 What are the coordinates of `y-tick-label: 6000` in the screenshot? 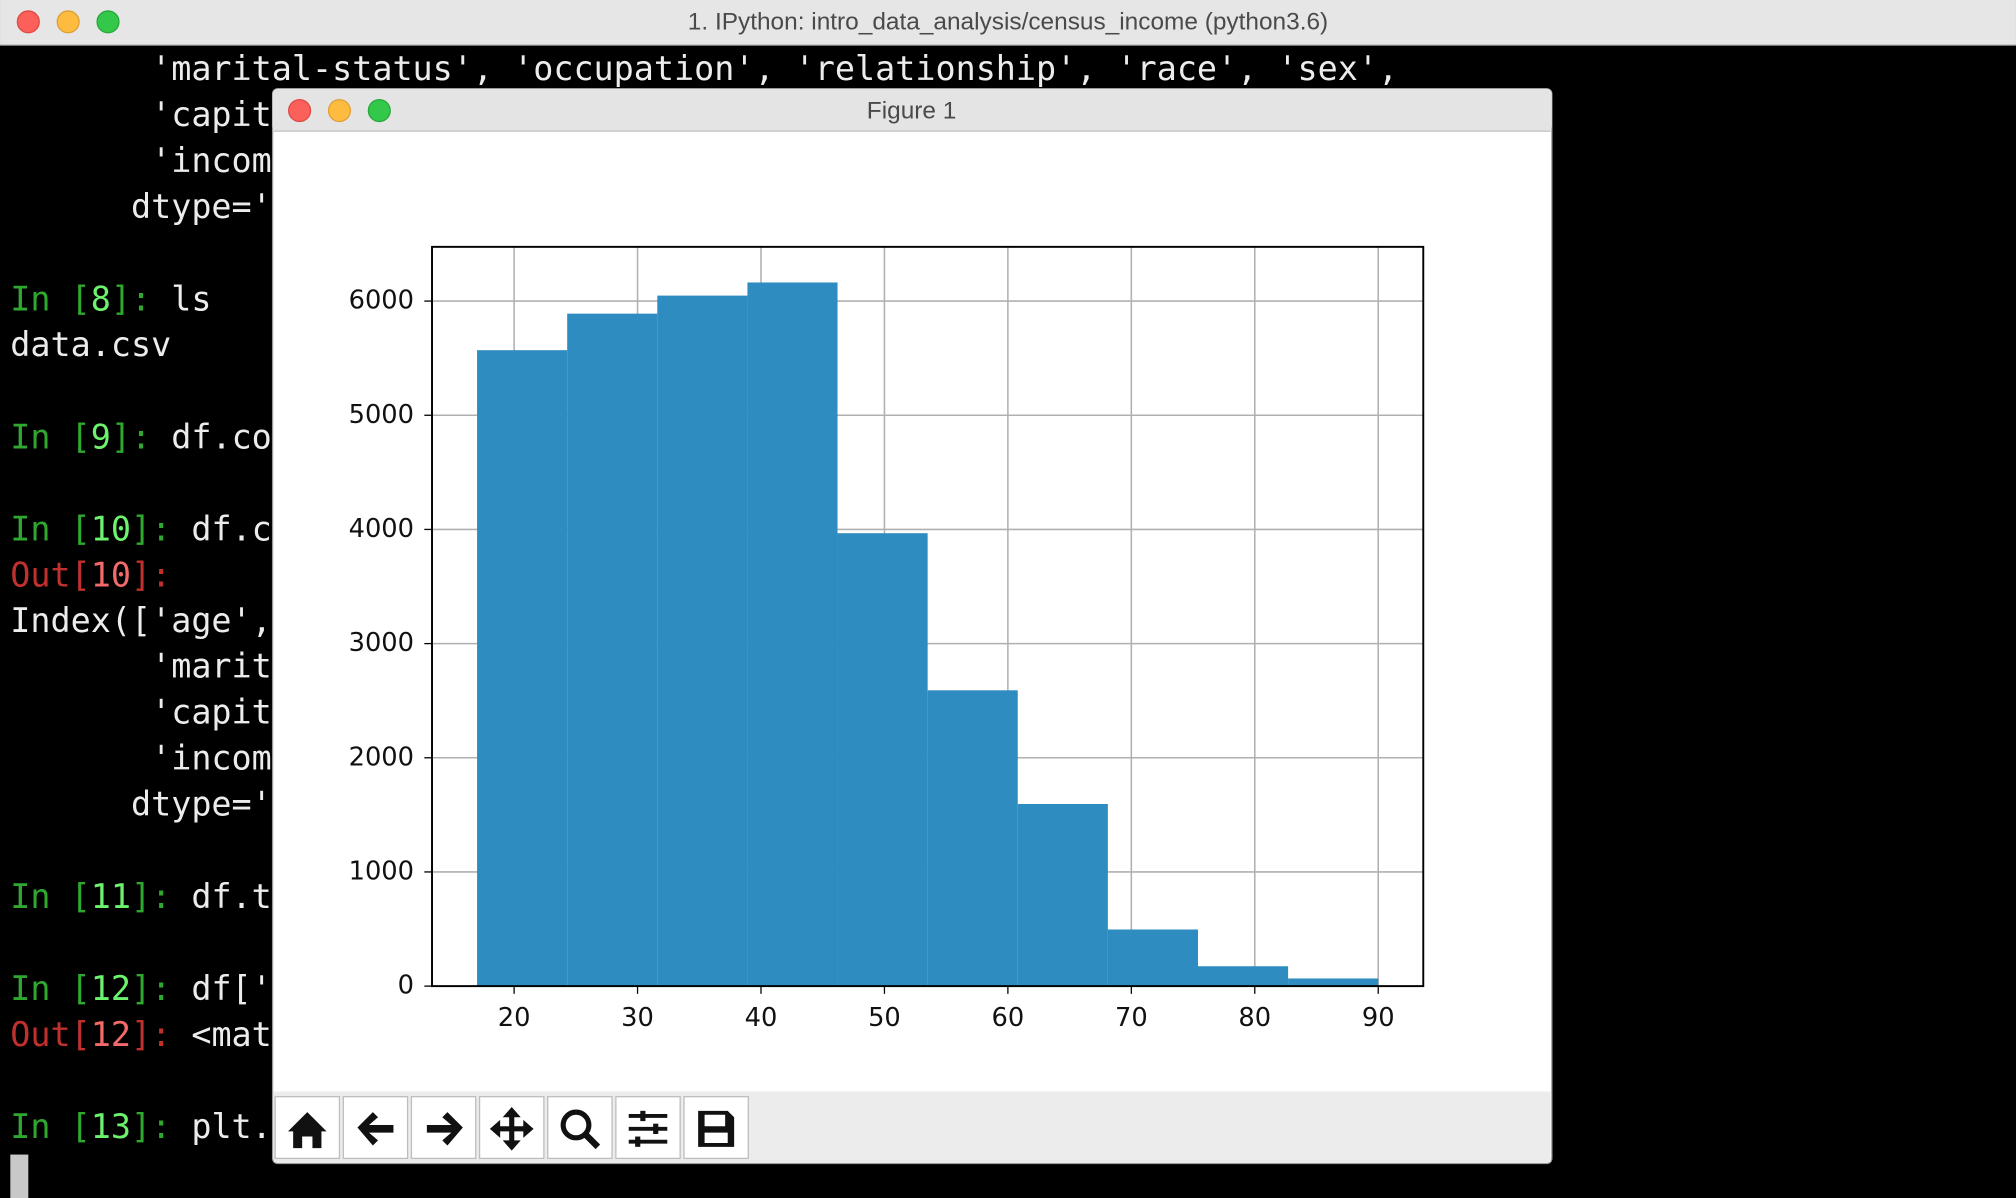 It's located at (381, 301).